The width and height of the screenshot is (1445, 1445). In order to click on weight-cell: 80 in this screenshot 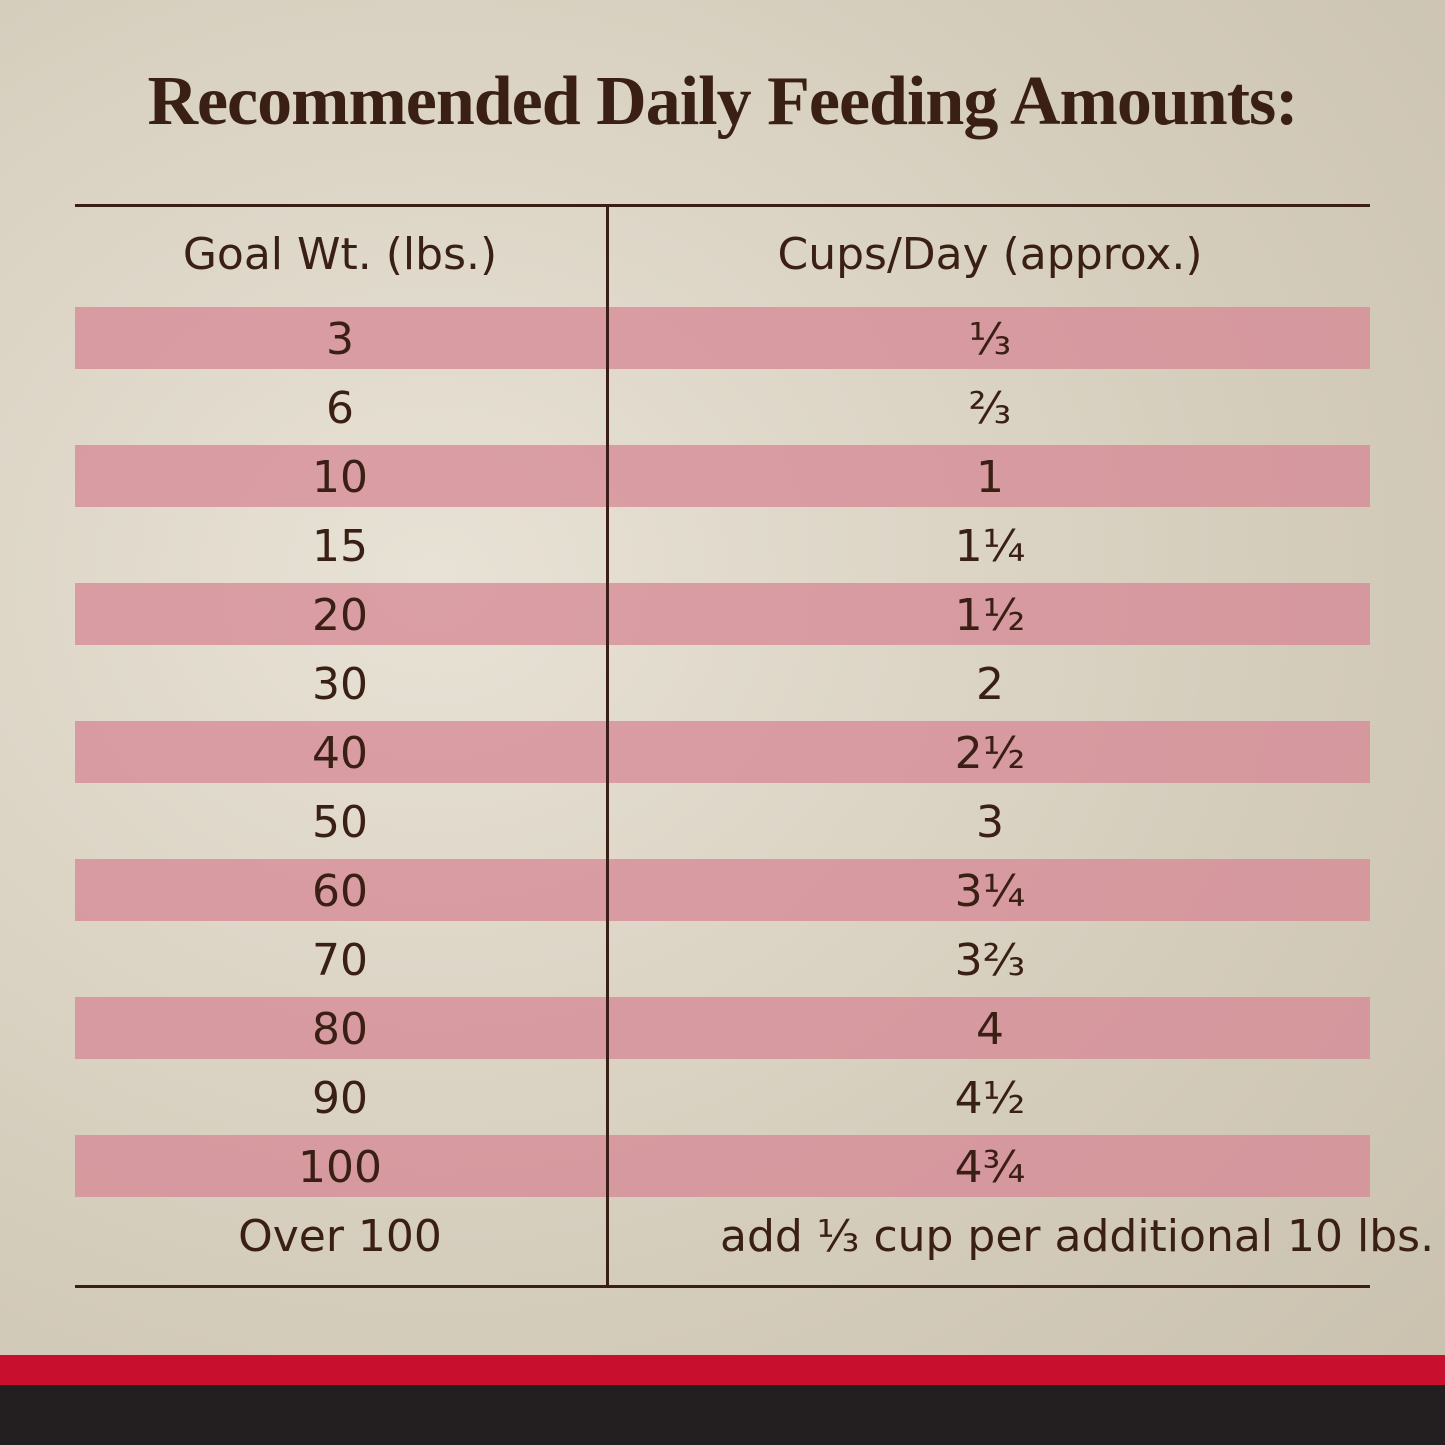, I will do `click(340, 1029)`.